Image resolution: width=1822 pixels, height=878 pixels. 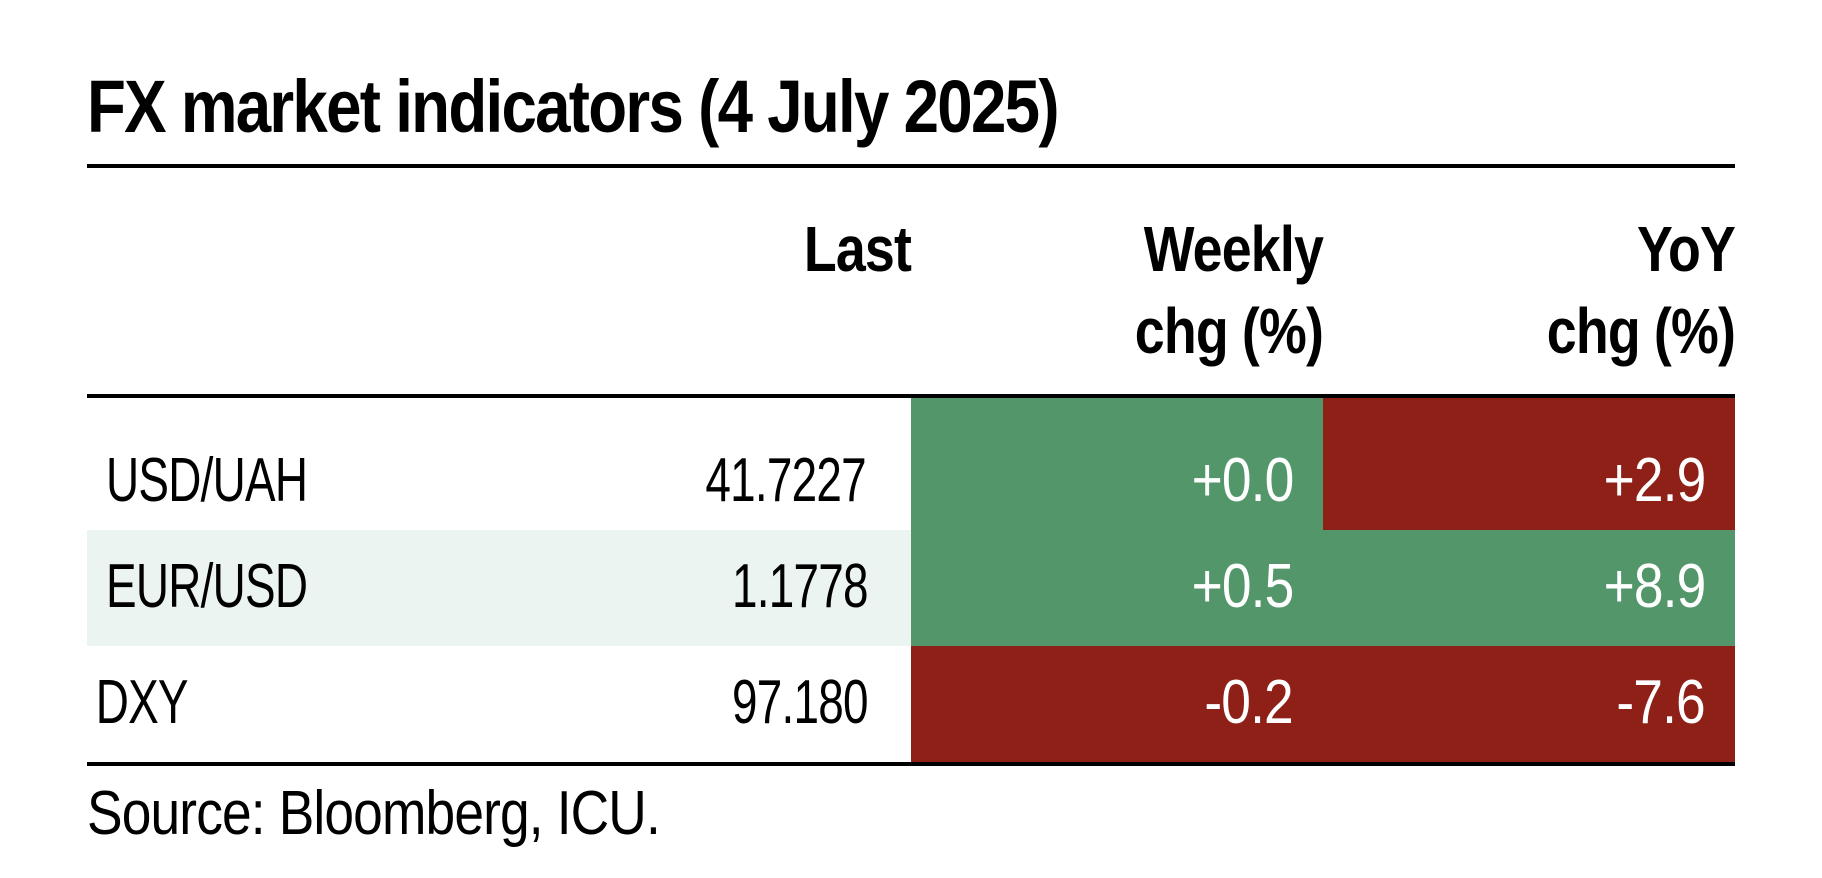 I want to click on row-name: DXY, so click(x=142, y=702).